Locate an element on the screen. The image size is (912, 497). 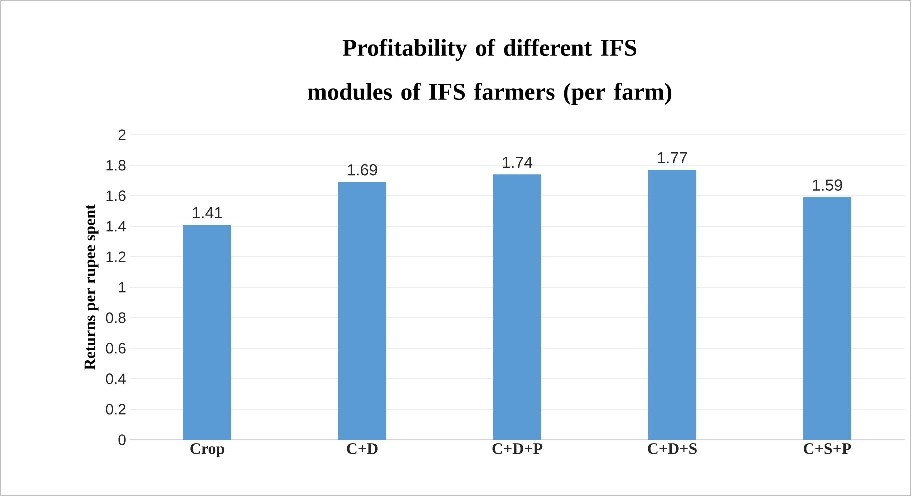
y-tick-label: 1.8 is located at coordinates (116, 165).